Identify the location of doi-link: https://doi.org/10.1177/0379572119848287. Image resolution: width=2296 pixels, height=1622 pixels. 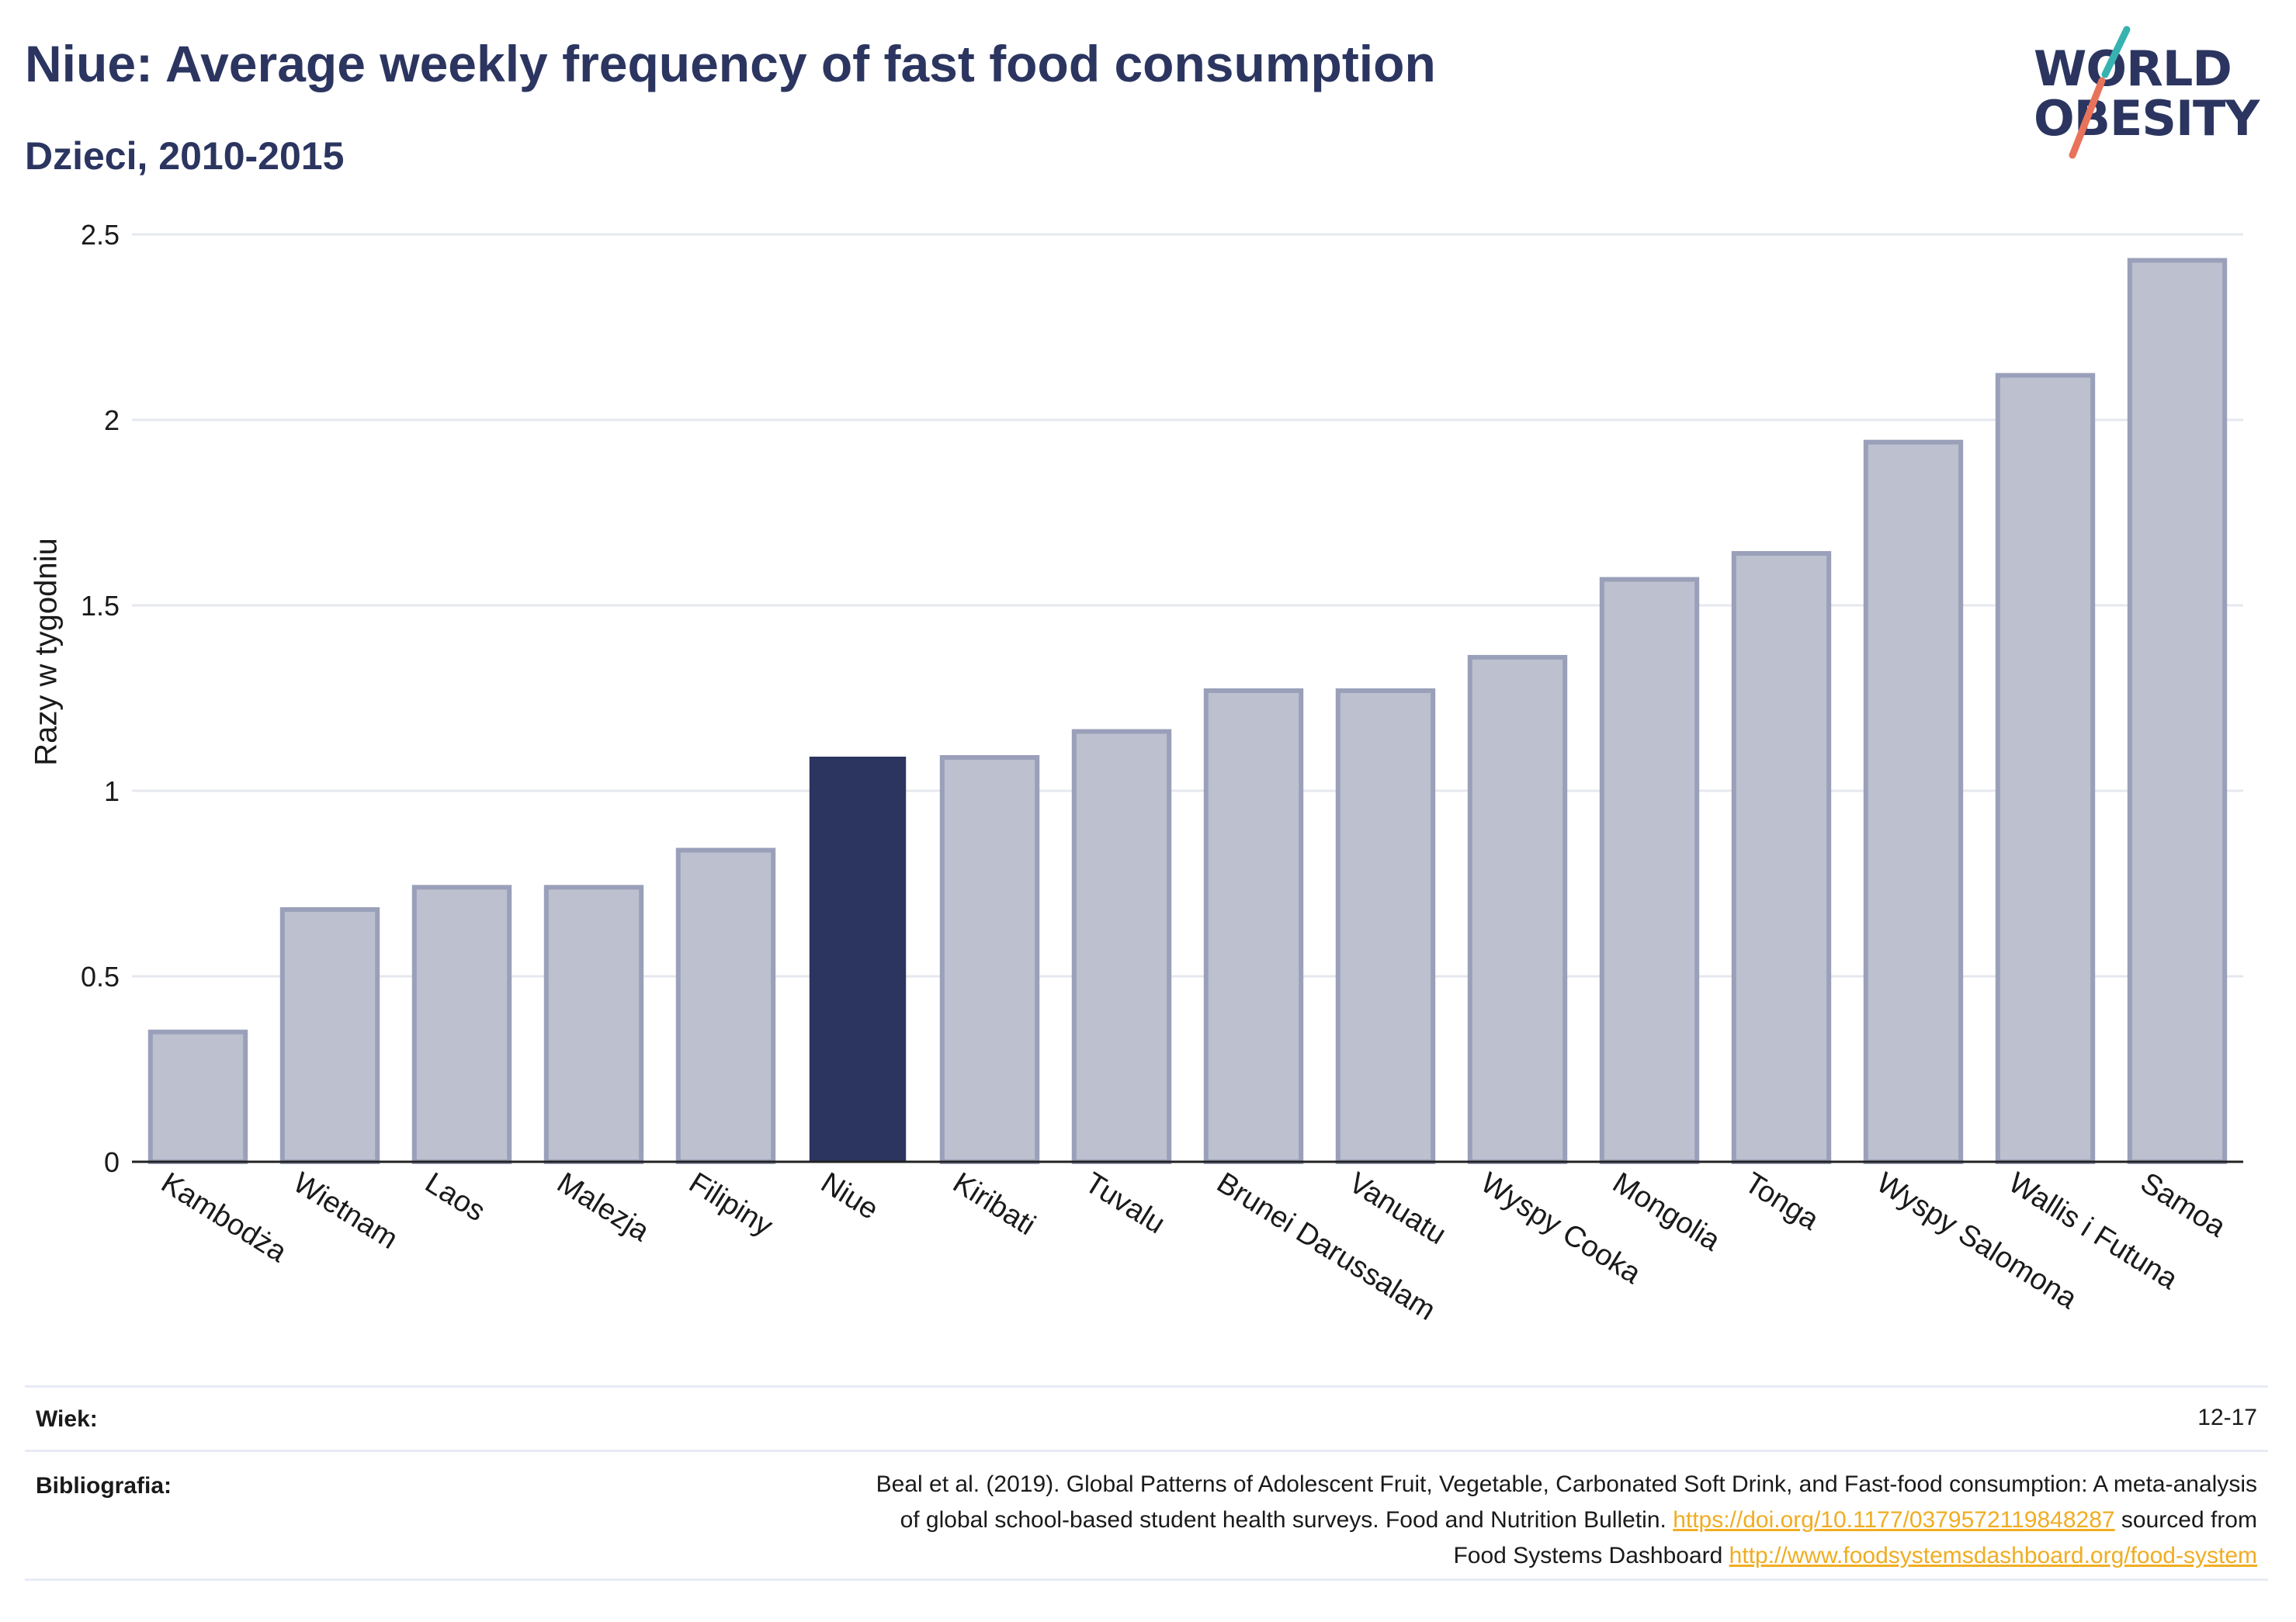
(1894, 1520).